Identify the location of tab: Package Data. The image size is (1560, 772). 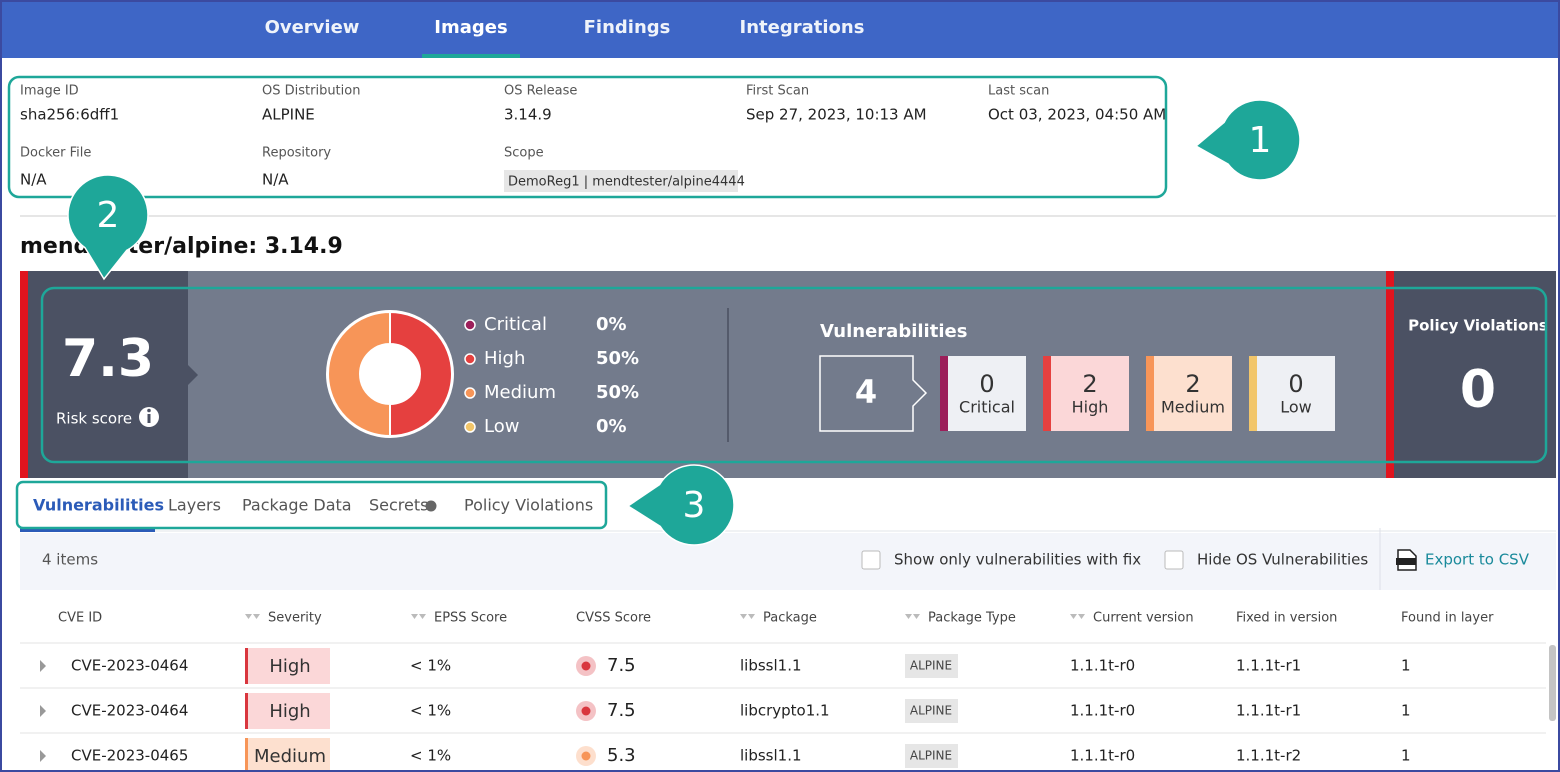
(297, 505).